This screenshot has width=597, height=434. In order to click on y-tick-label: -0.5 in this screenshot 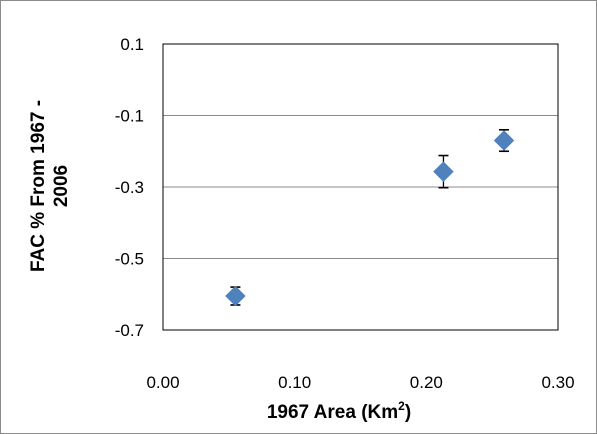, I will do `click(129, 259)`.